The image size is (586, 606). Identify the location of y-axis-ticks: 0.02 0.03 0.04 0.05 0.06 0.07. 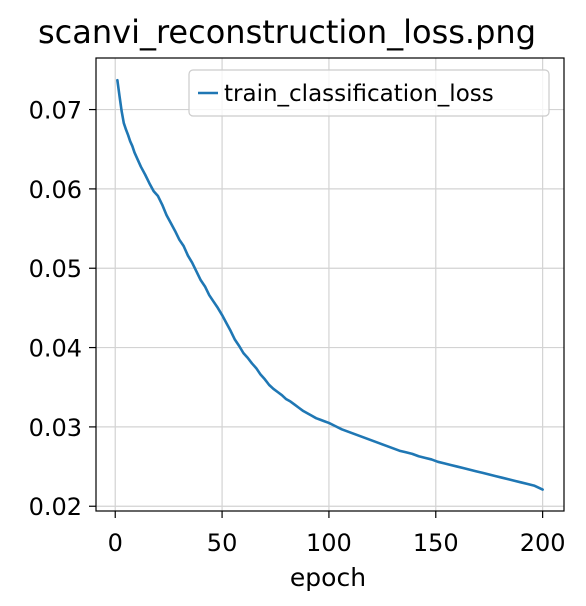
(62, 309).